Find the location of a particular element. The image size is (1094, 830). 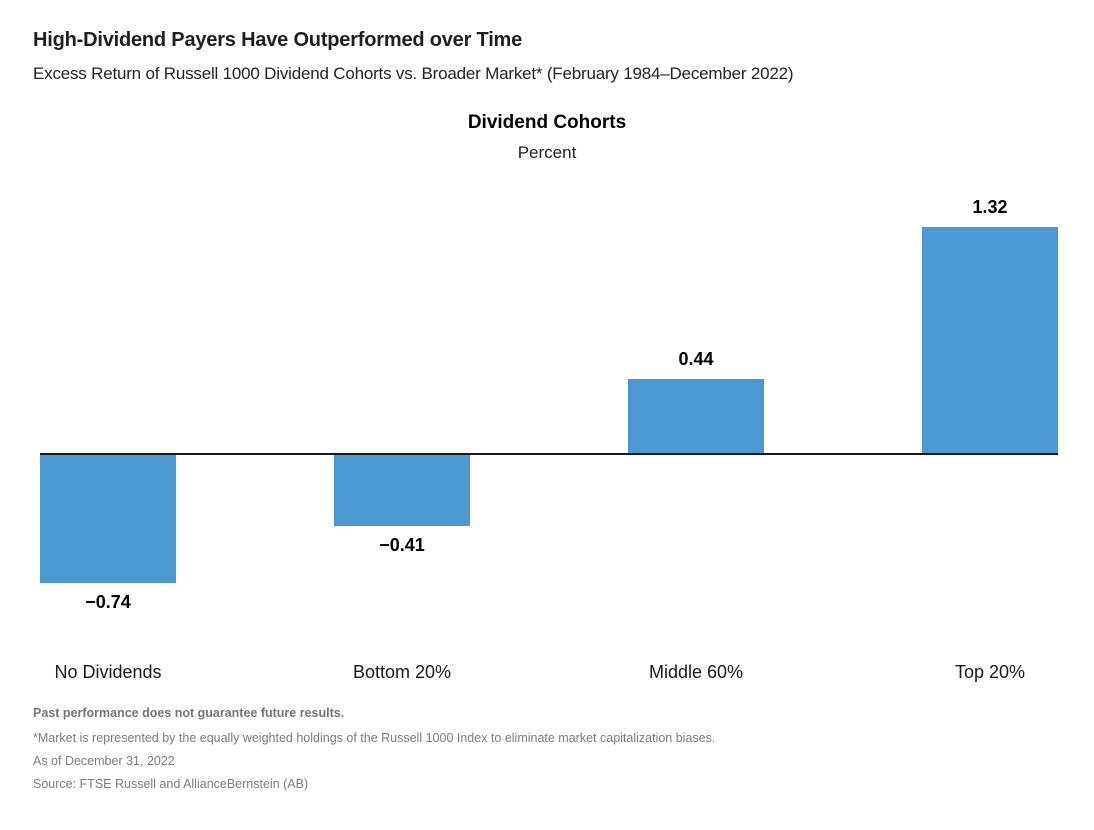

value-label-bottom-20: −0.41 is located at coordinates (402, 545).